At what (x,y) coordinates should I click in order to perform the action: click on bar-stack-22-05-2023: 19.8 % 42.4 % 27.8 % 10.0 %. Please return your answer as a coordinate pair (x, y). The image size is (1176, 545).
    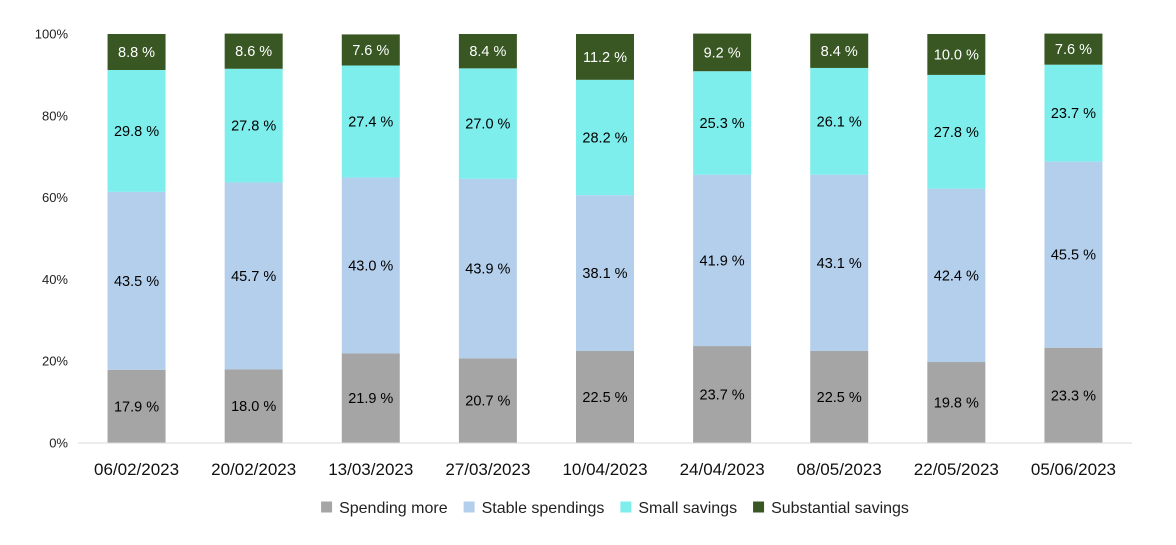
    Looking at the image, I should click on (956, 238).